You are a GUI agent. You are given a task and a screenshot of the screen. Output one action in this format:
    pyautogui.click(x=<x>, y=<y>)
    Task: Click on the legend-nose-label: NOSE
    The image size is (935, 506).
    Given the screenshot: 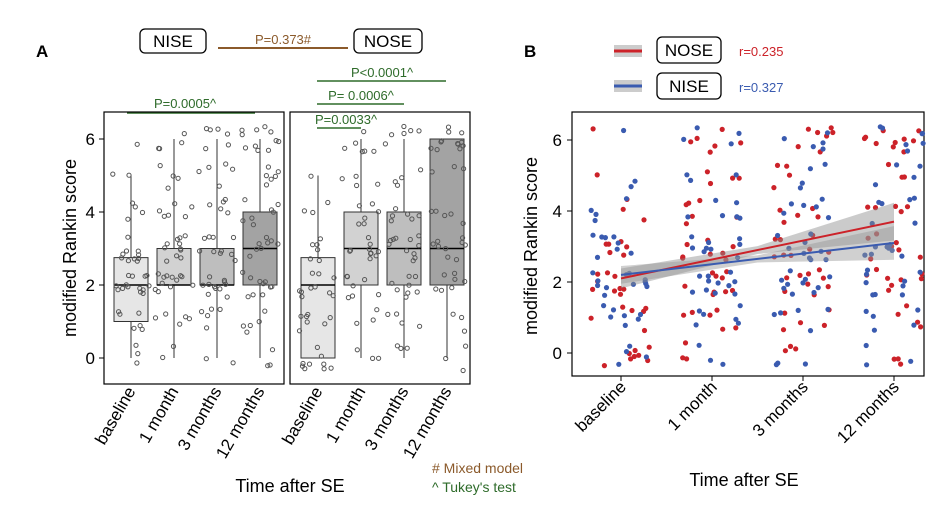 What is the action you would take?
    pyautogui.click(x=689, y=50)
    